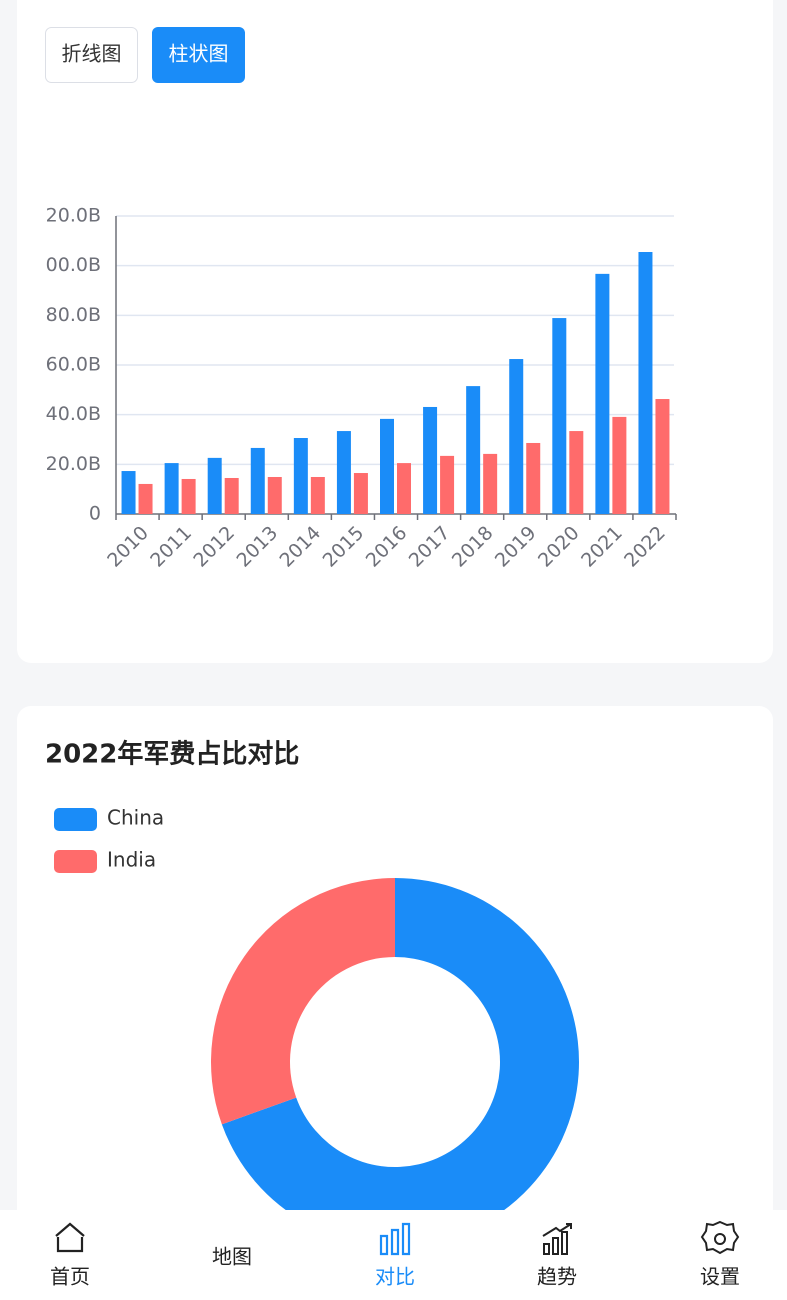 This screenshot has height=1300, width=787. What do you see at coordinates (70, 1237) in the screenshot?
I see `home-icon` at bounding box center [70, 1237].